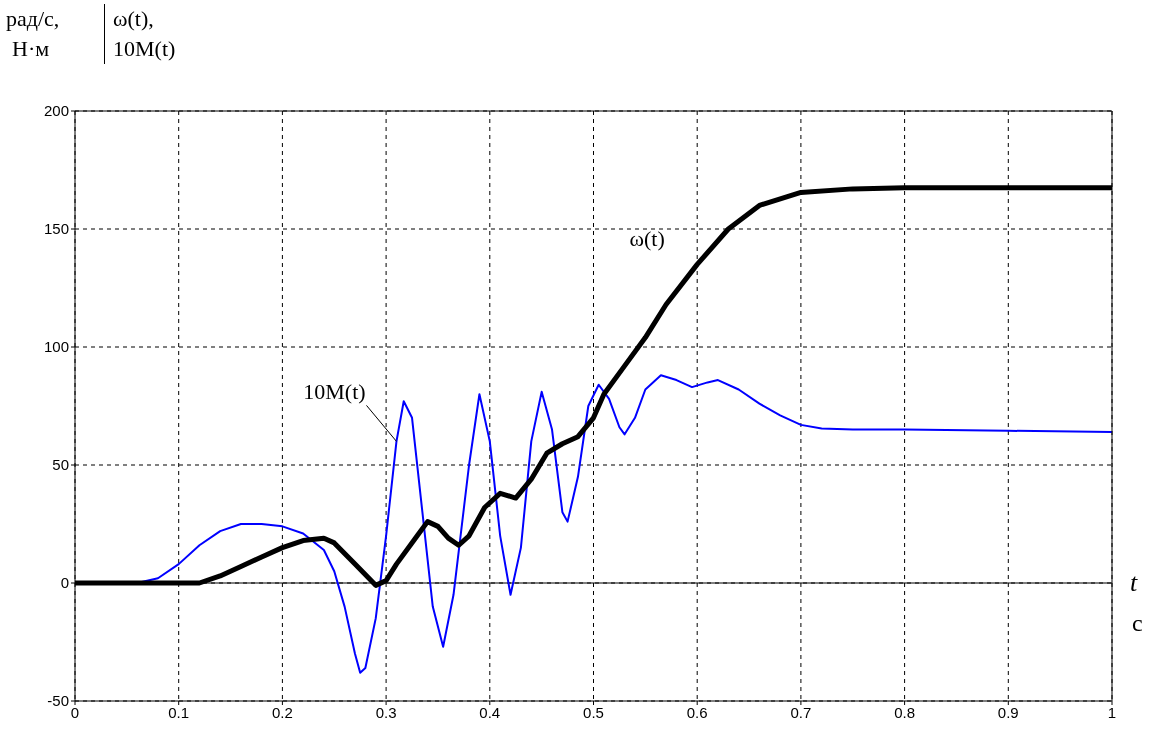 This screenshot has width=1171, height=756. Describe the element at coordinates (144, 34) in the screenshot. I see `y-axis-title: ω(t), 10M(t)` at that location.